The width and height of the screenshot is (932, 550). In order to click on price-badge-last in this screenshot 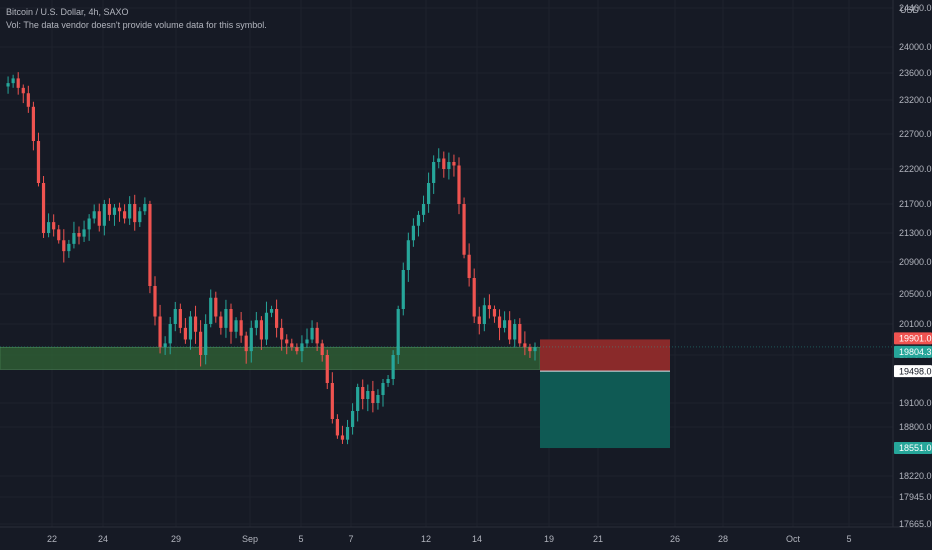, I will do `click(913, 351)`.